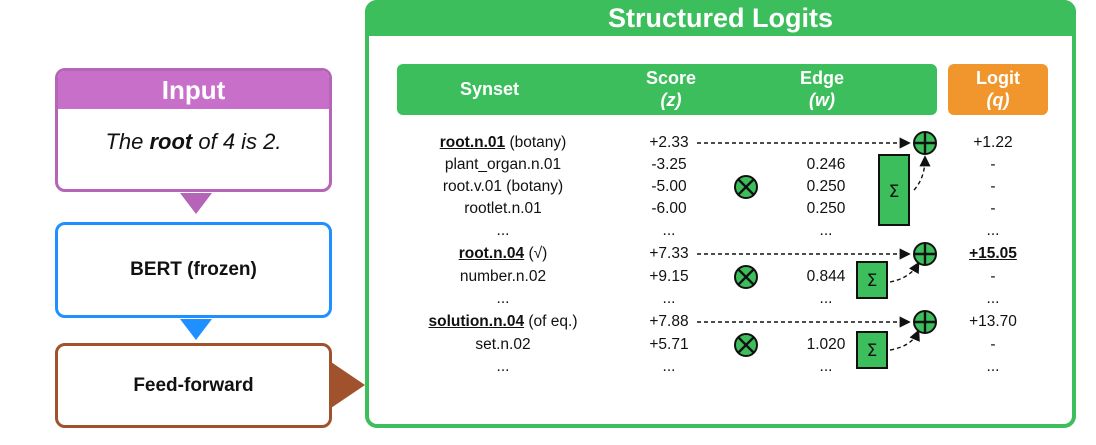 Image resolution: width=1096 pixels, height=445 pixels. I want to click on score-cell: -3.25, so click(669, 164).